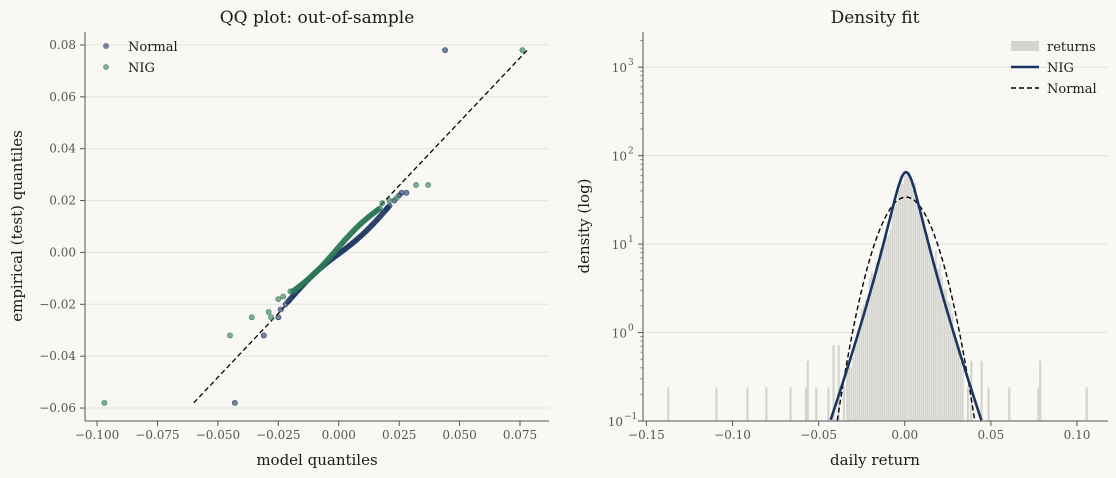 This screenshot has height=478, width=1116. Describe the element at coordinates (875, 460) in the screenshot. I see `density-x-axis-label: daily return` at that location.